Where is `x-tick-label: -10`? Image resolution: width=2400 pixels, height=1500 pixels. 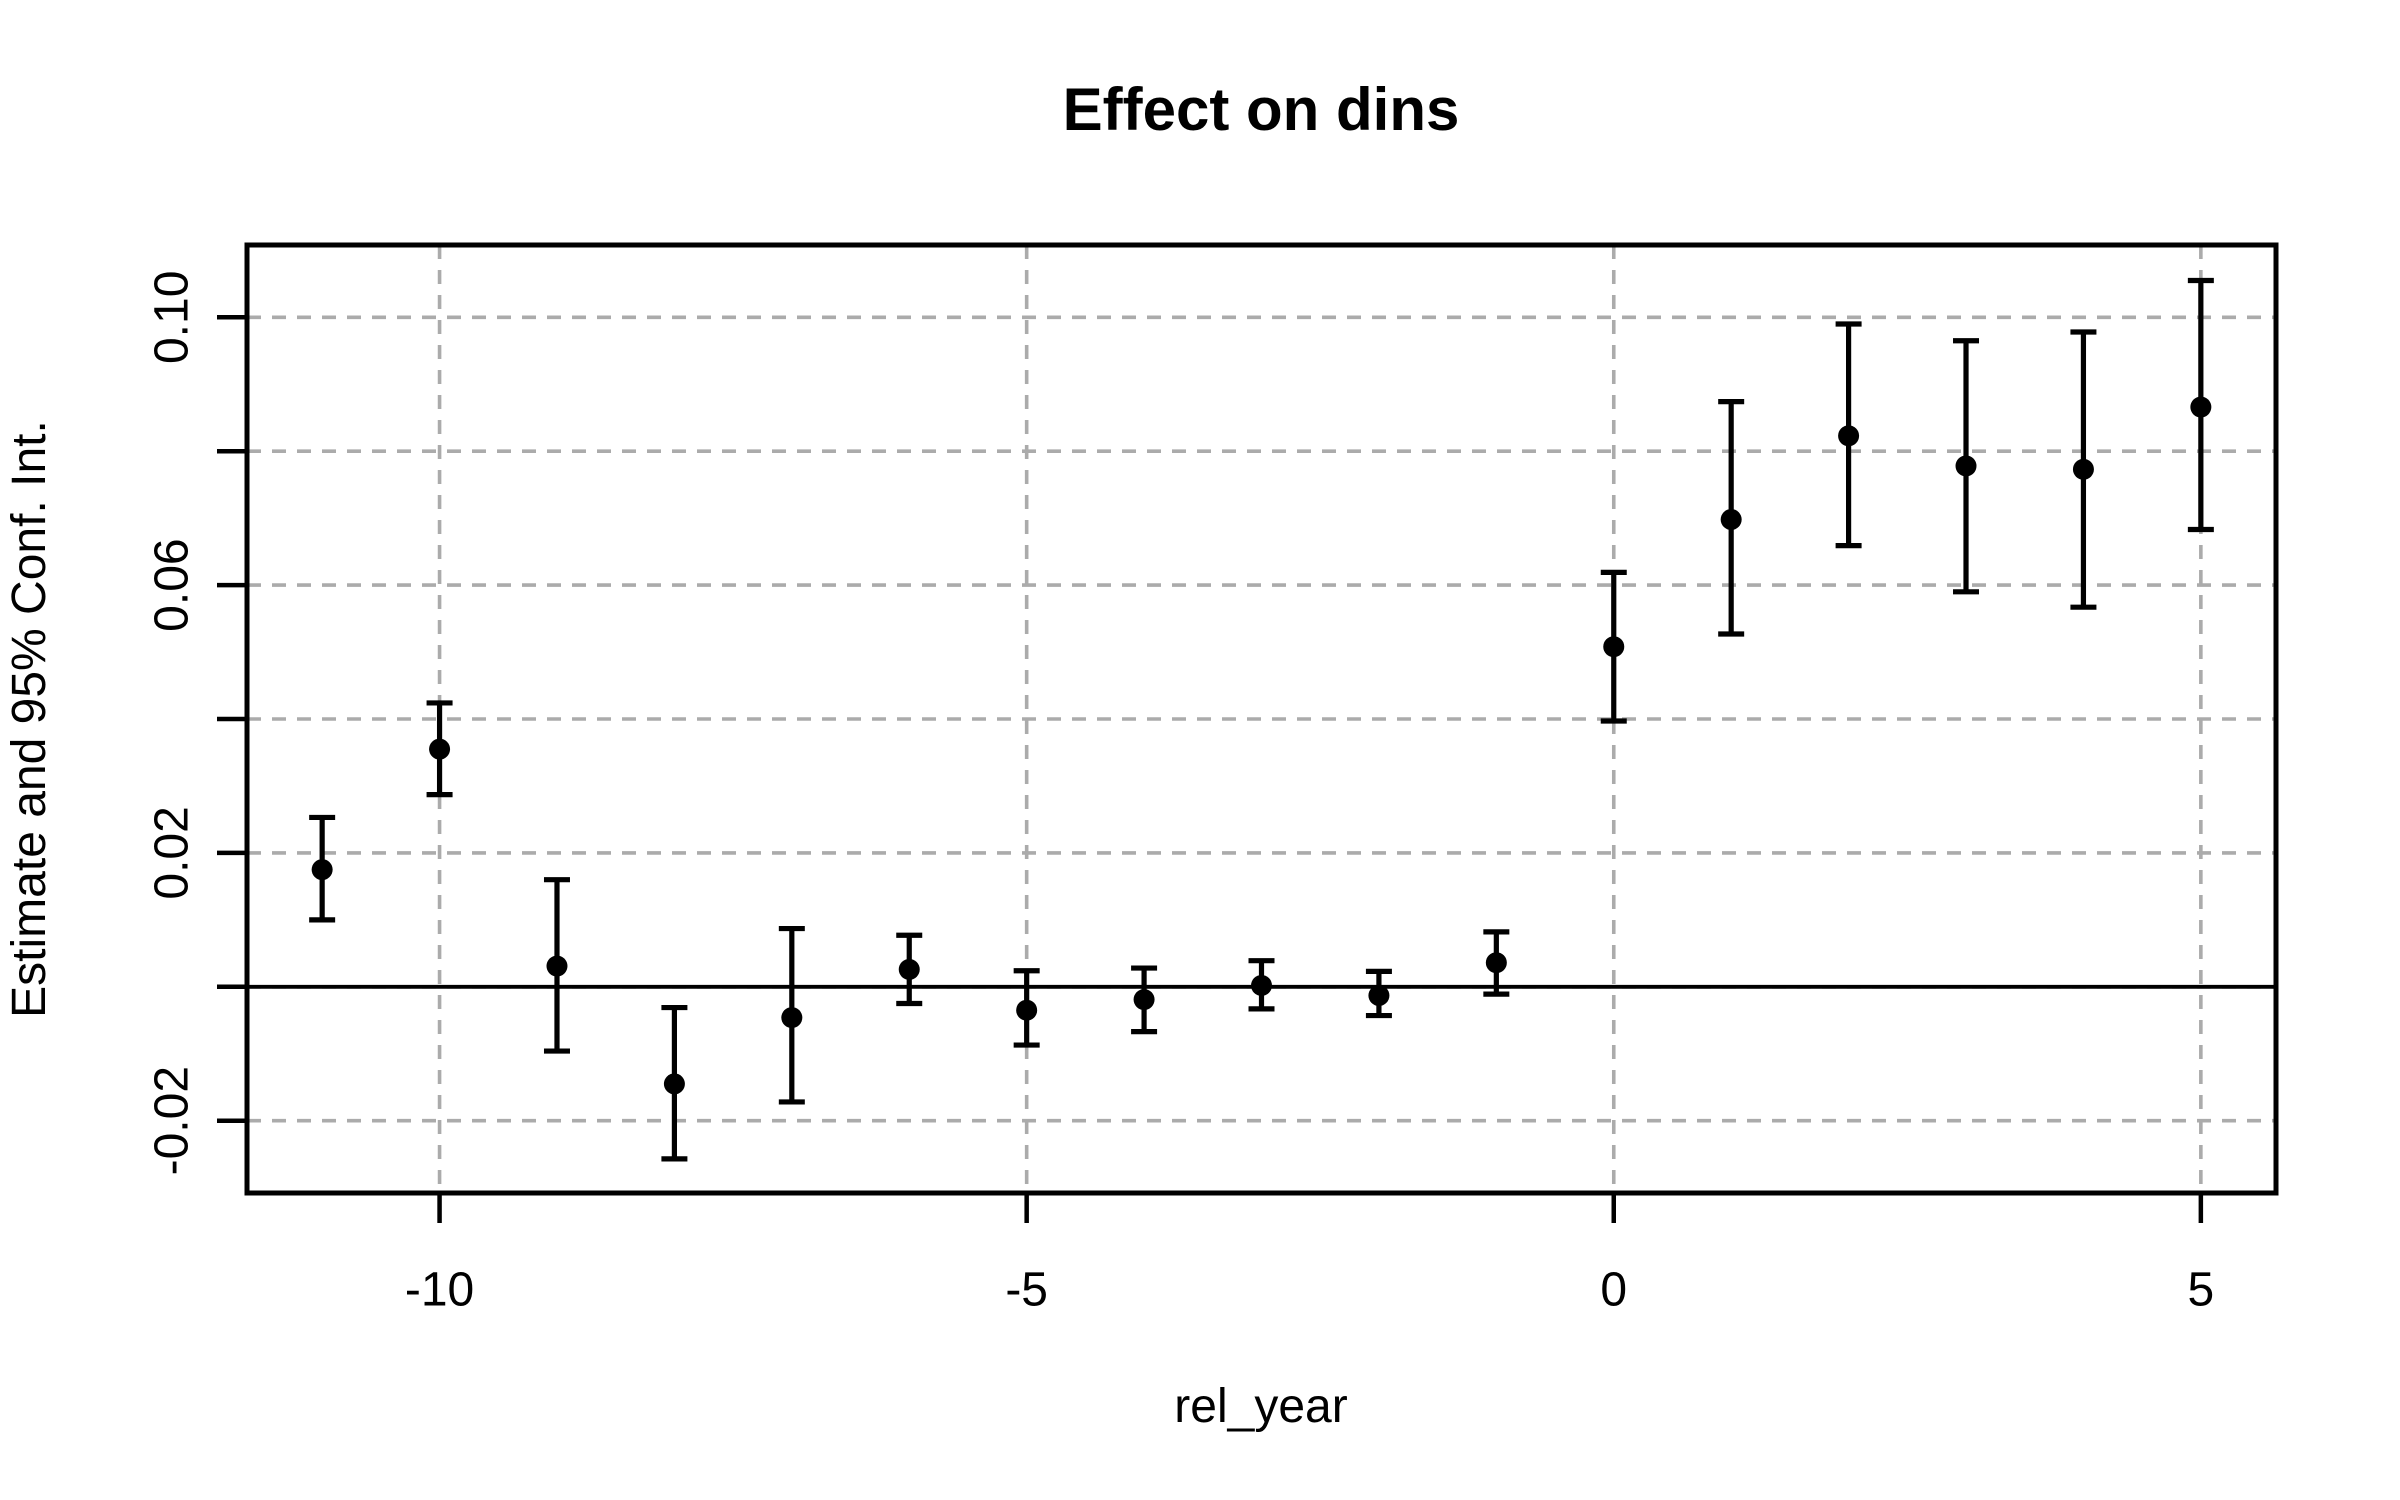 x-tick-label: -10 is located at coordinates (439, 1290).